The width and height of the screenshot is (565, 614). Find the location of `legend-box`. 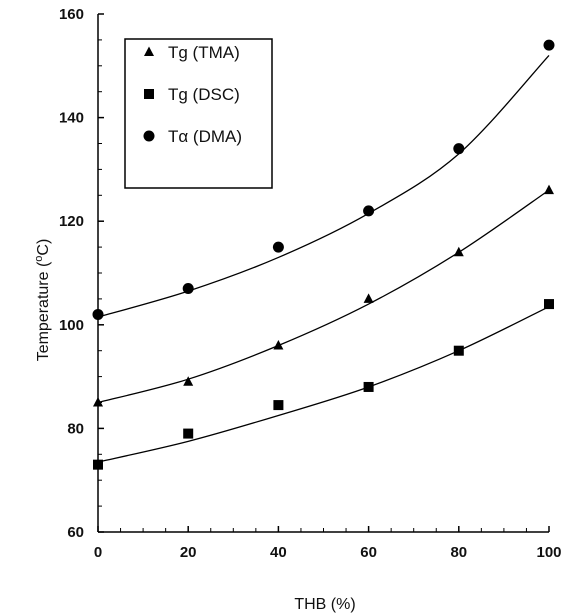

legend-box is located at coordinates (198, 113).